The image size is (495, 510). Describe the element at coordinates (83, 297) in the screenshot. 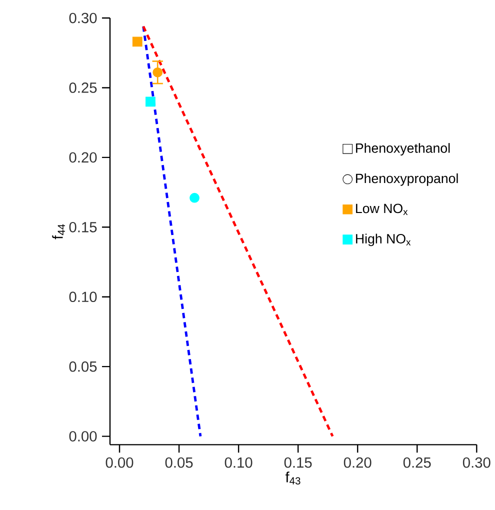

I see `y-tick-label: 0.10` at that location.